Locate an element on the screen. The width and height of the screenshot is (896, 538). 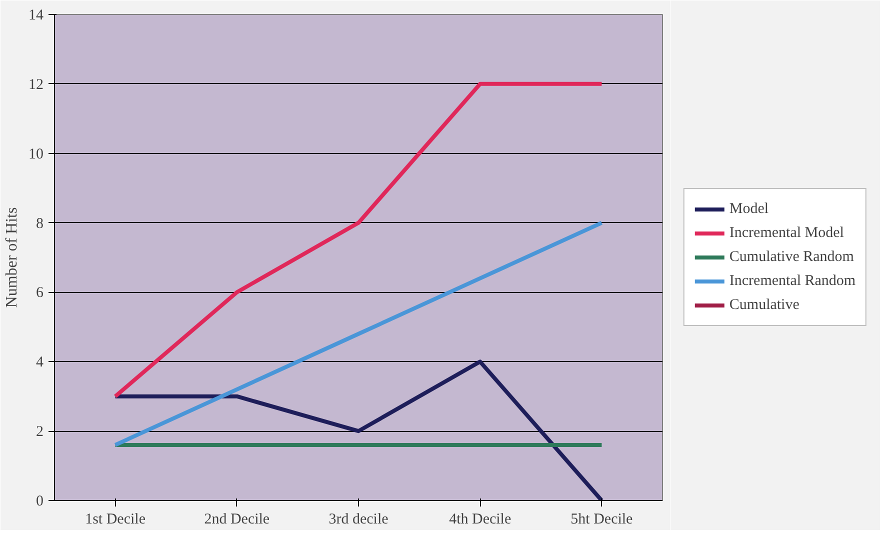
legend-label: Incremental Random is located at coordinates (792, 281).